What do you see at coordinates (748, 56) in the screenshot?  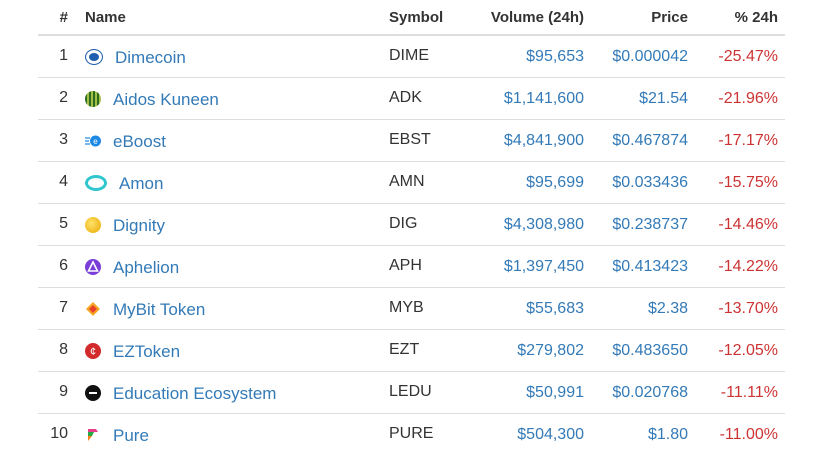 I see `change-cell: -25.47%` at bounding box center [748, 56].